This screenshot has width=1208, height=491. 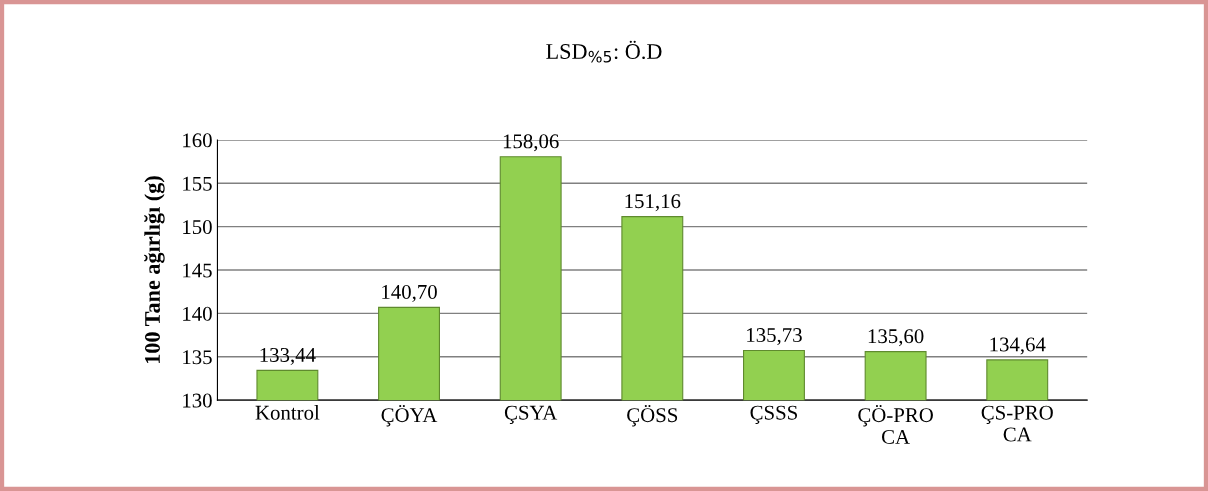 What do you see at coordinates (653, 203) in the screenshot?
I see `data-label: 151,16` at bounding box center [653, 203].